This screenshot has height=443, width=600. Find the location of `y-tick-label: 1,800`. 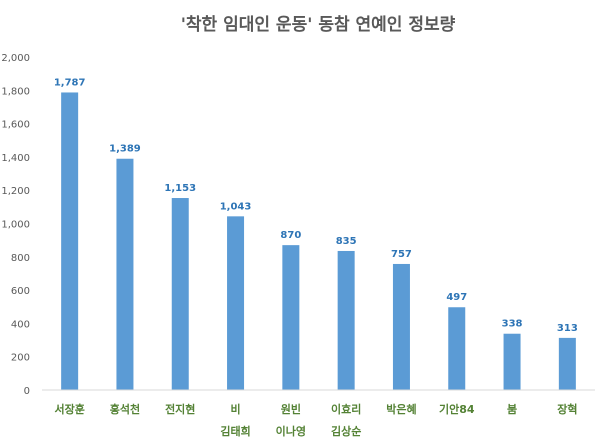

y-tick-label: 1,800 is located at coordinates (15, 91).